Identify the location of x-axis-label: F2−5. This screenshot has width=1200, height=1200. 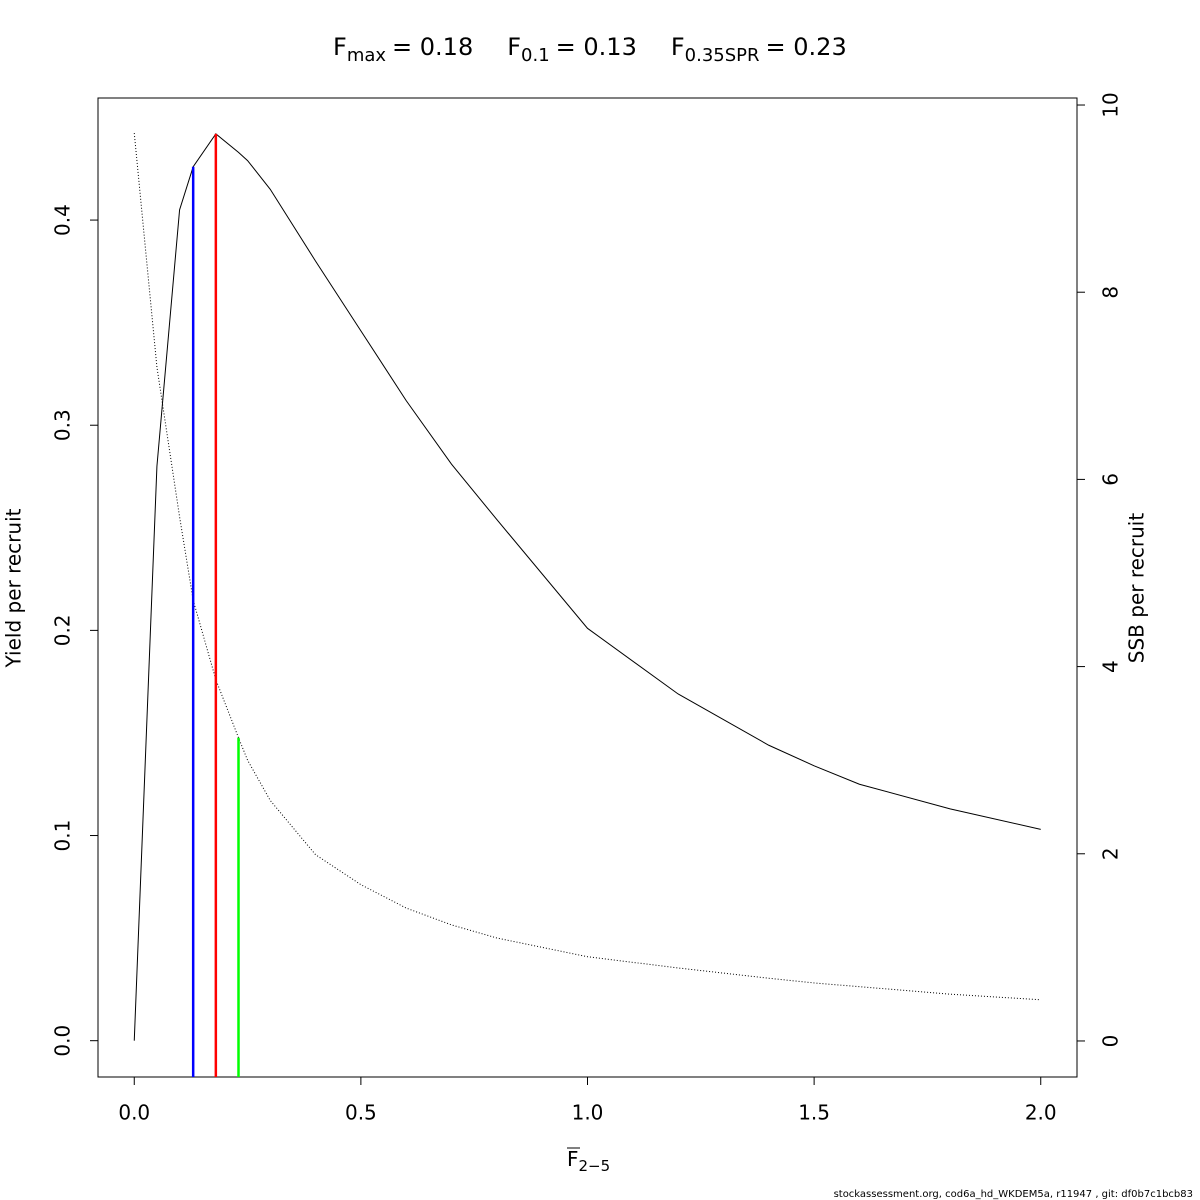
(588, 1161).